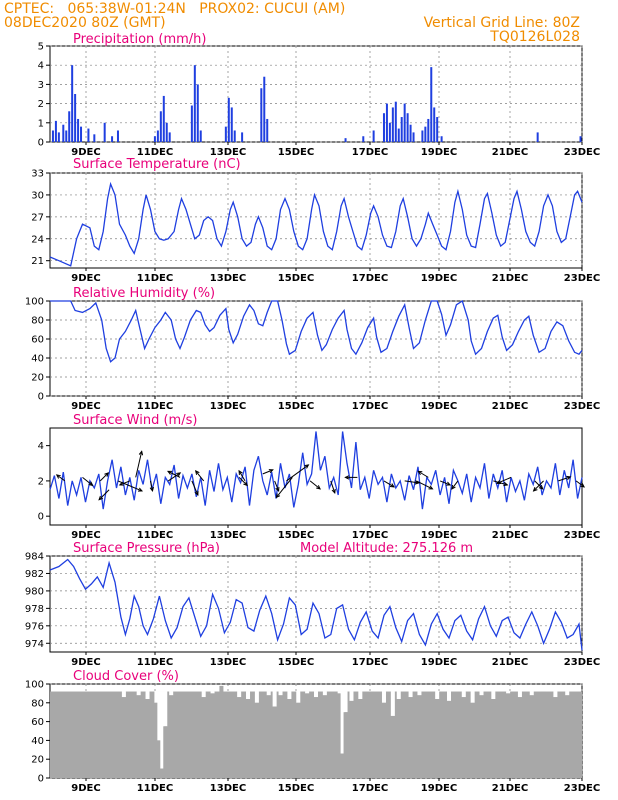 The height and width of the screenshot is (800, 618). I want to click on y-tick-label: 982, so click(34, 574).